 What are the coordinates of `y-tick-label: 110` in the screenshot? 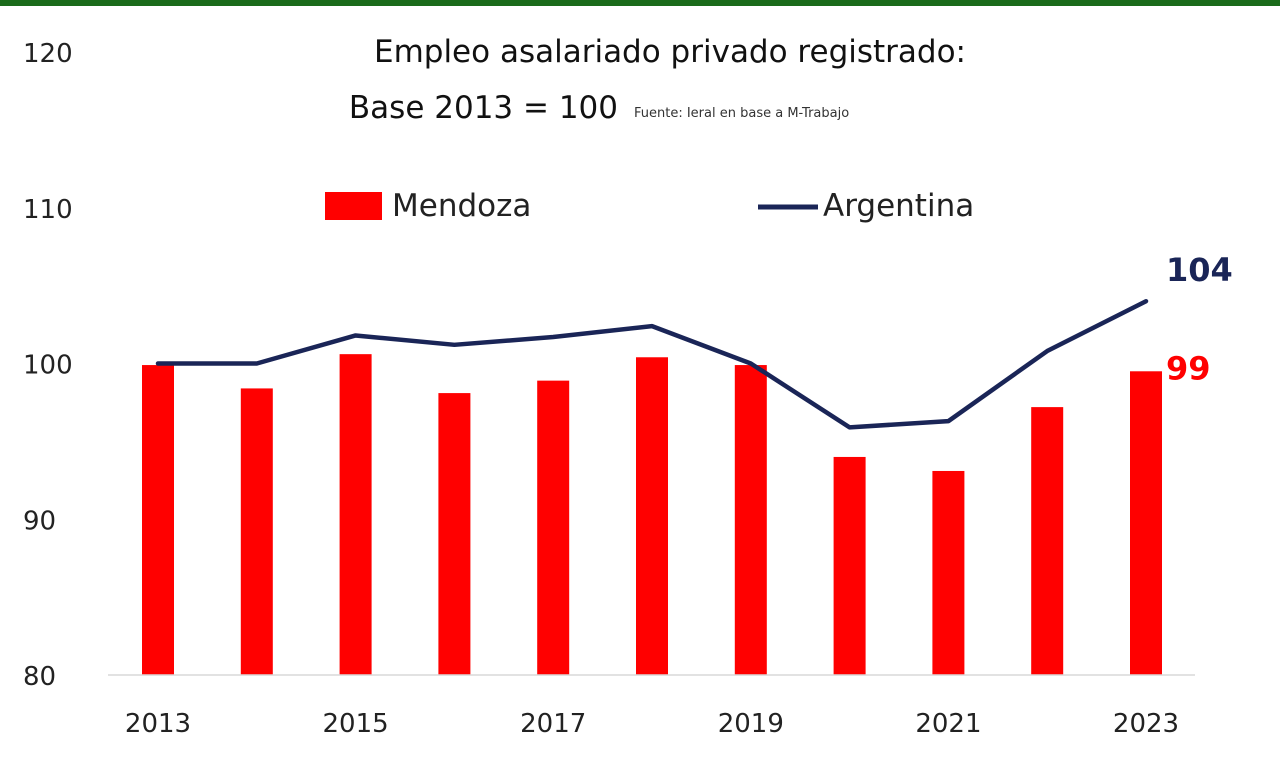 It's located at (48, 210).